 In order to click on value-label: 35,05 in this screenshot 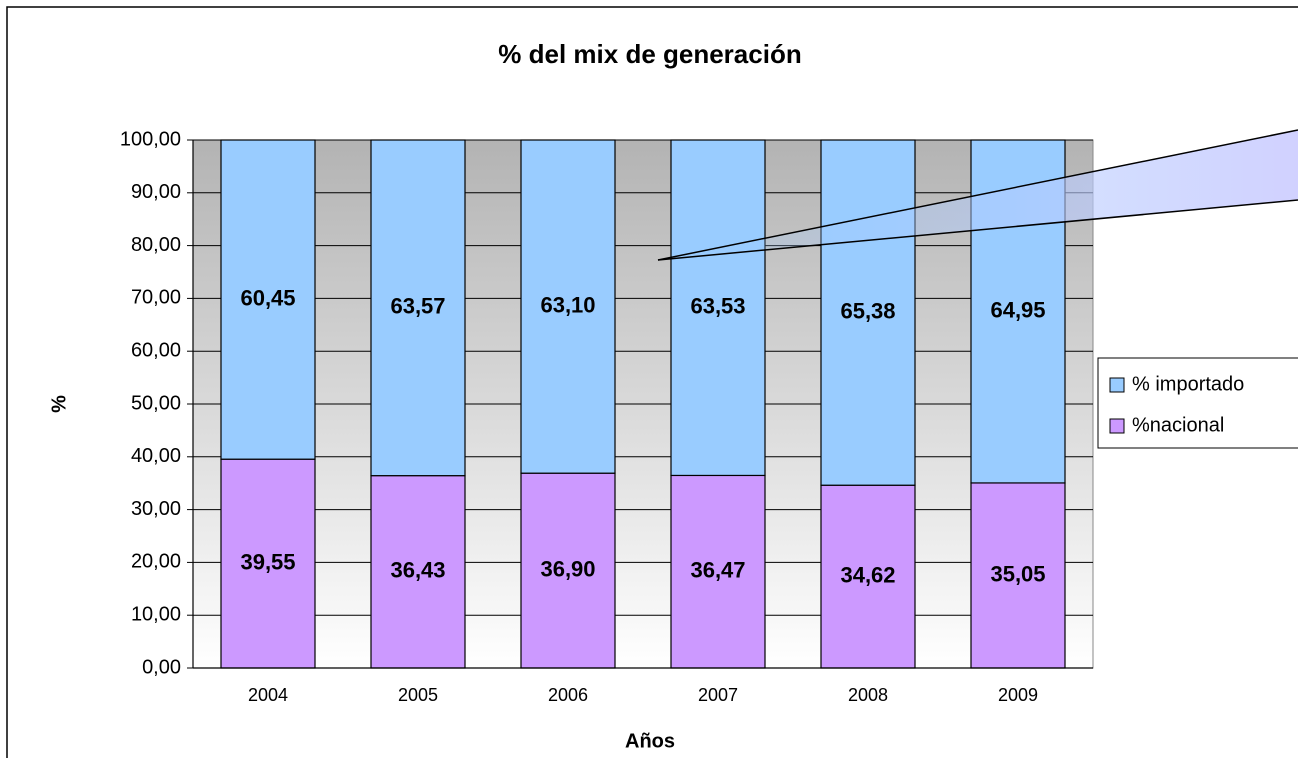, I will do `click(1017, 573)`.